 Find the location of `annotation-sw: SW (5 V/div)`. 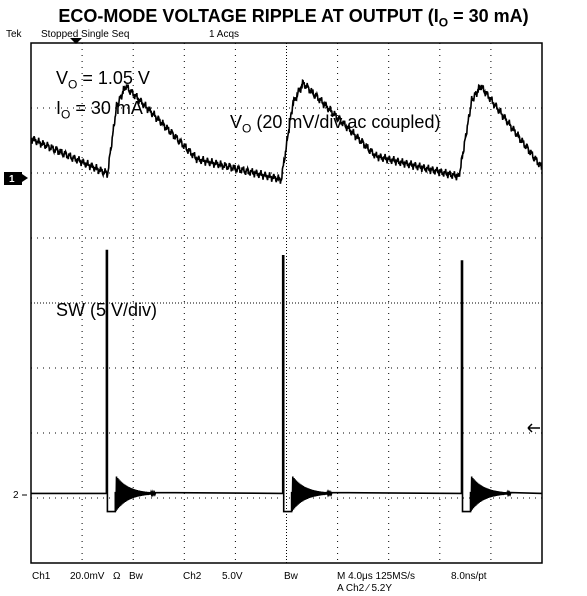

annotation-sw: SW (5 V/div) is located at coordinates (107, 310).